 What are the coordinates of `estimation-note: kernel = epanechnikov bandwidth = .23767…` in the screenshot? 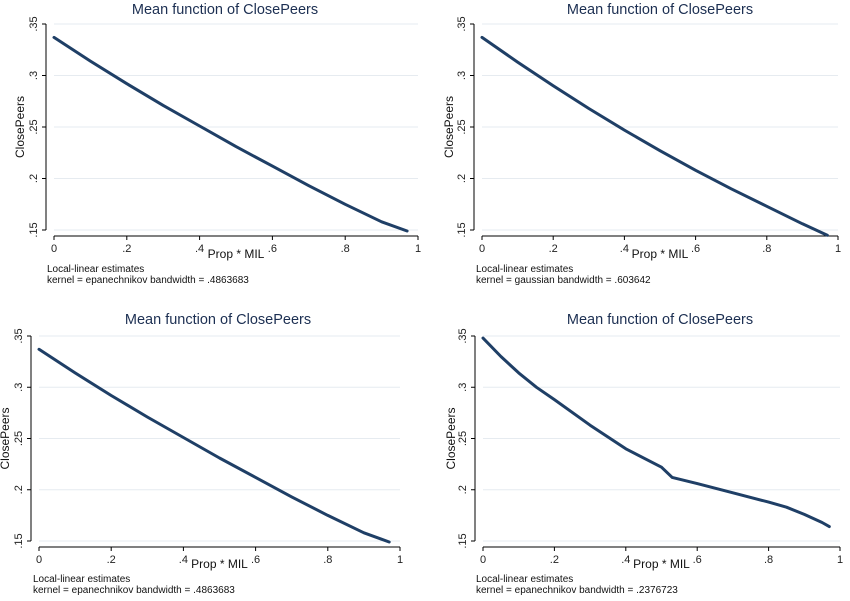 It's located at (577, 590).